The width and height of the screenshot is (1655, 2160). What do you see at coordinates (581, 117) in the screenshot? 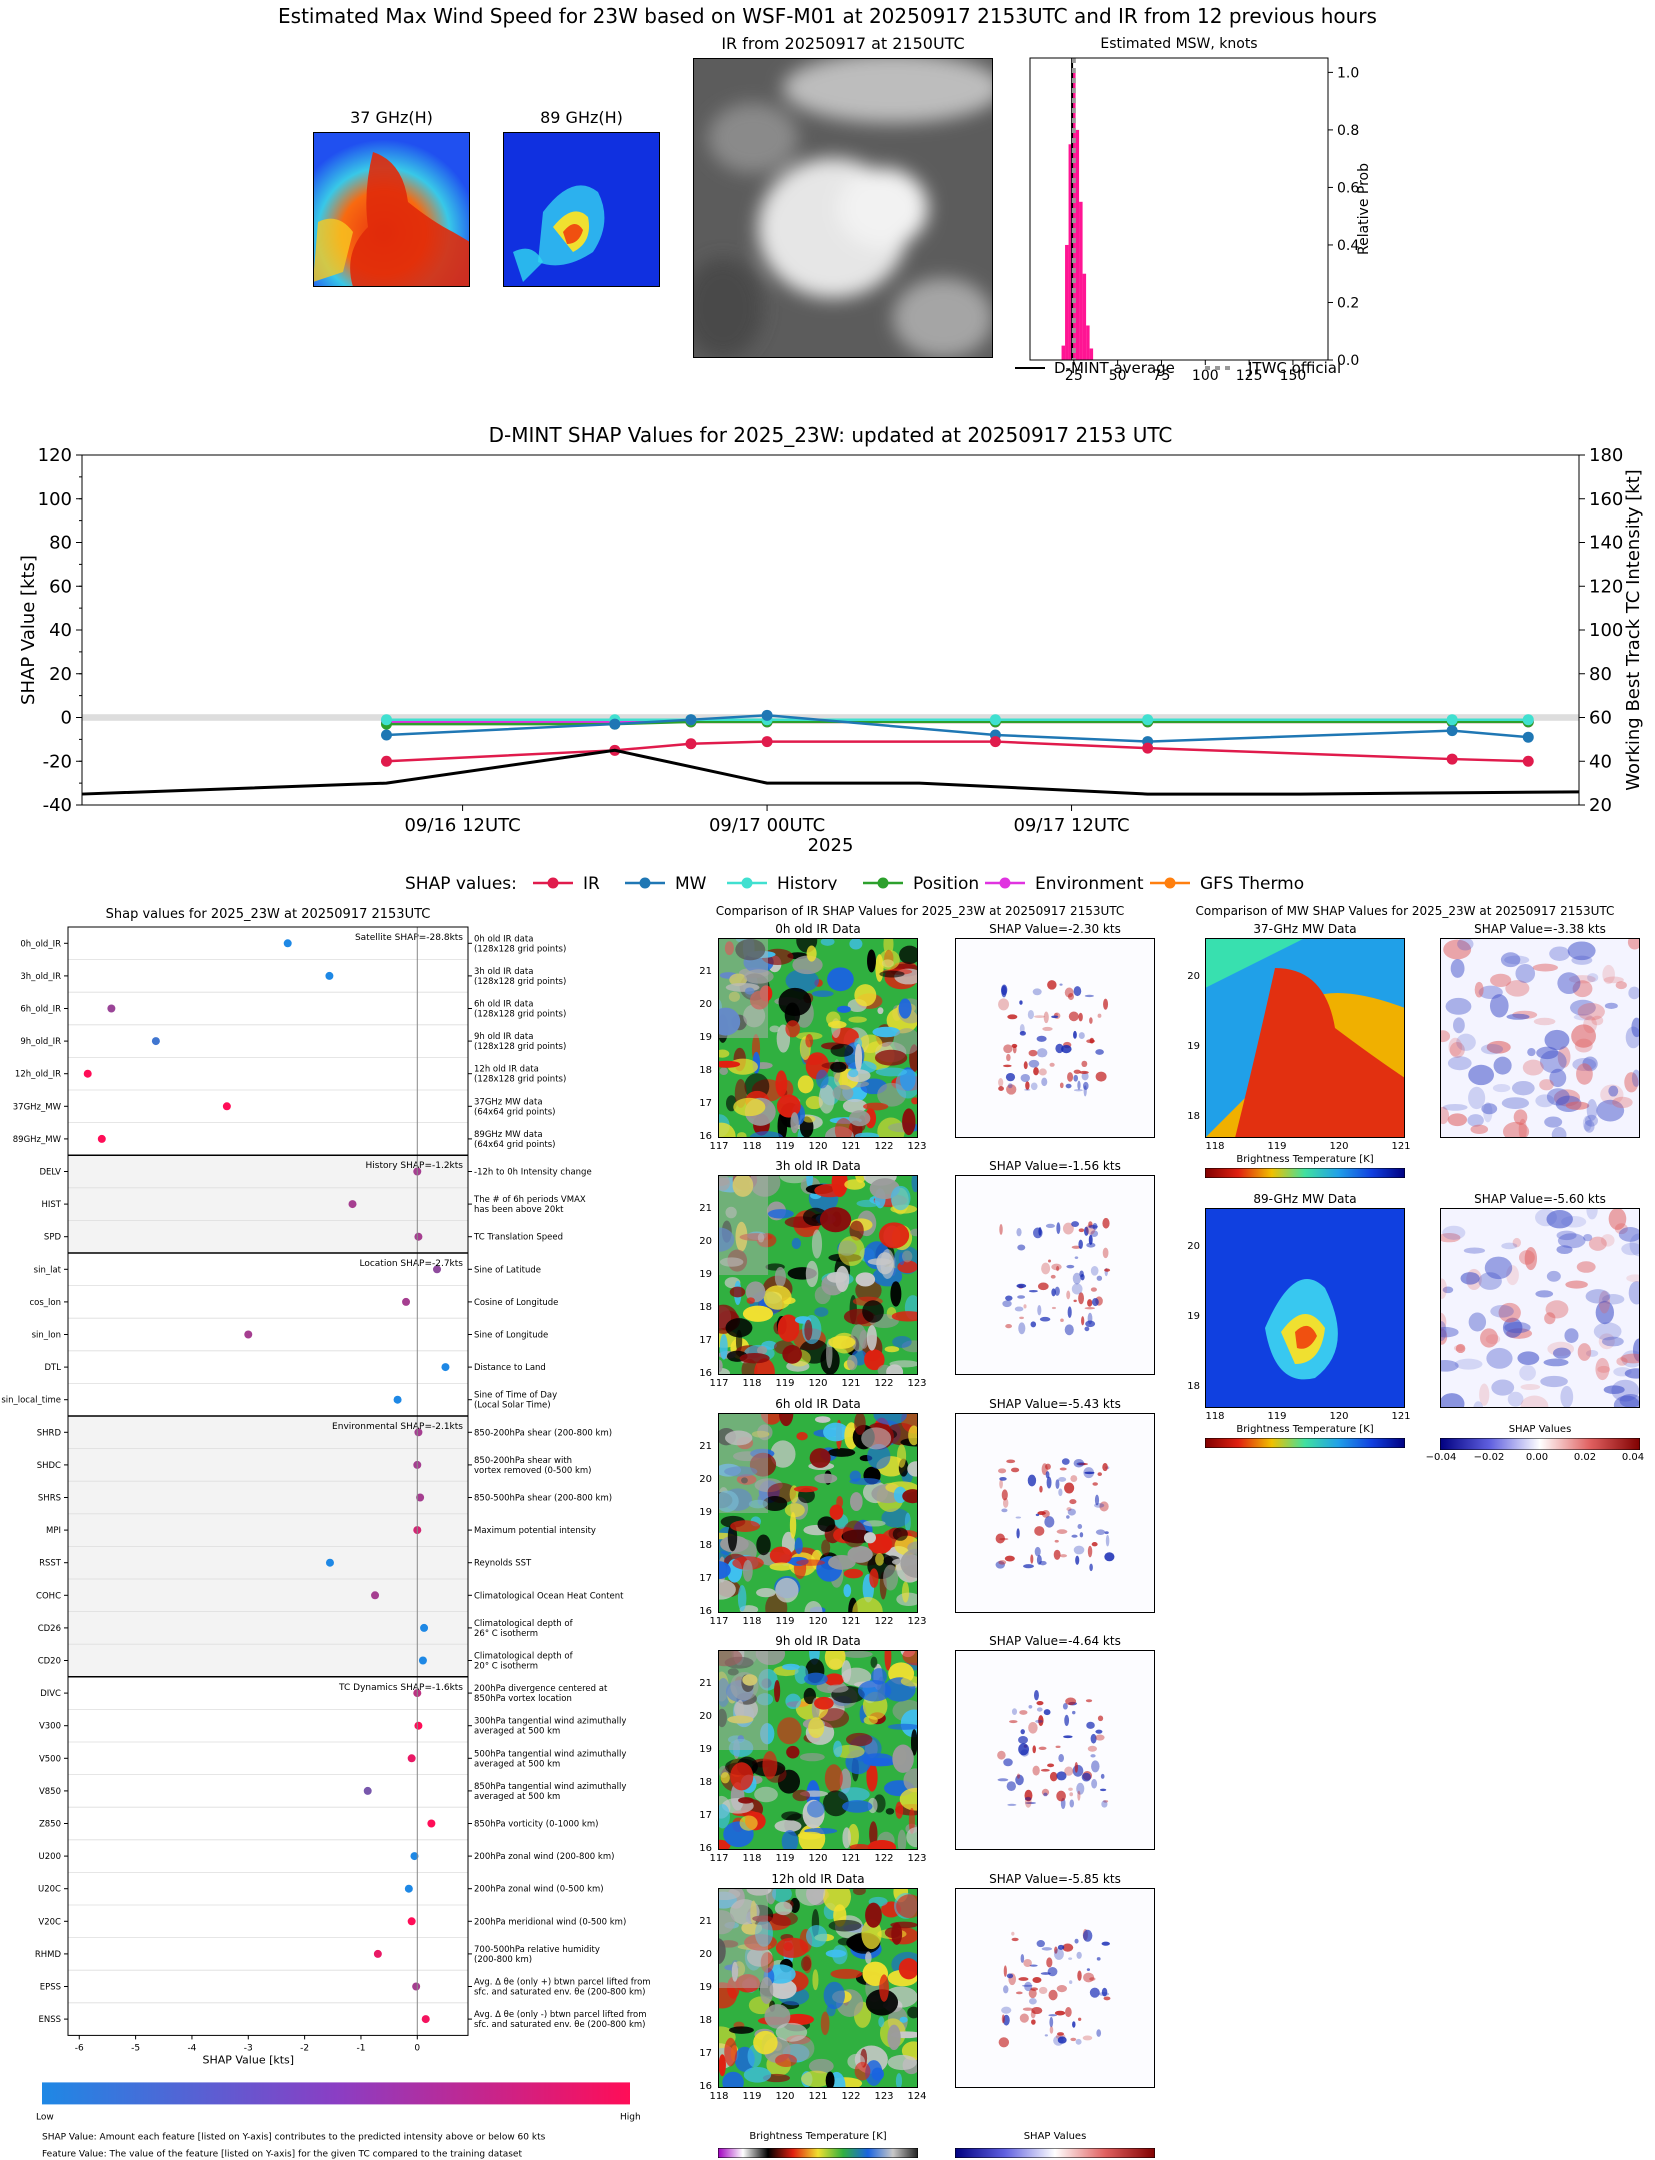
I see `panel-89ghz-title: 89 GHz(H)` at bounding box center [581, 117].